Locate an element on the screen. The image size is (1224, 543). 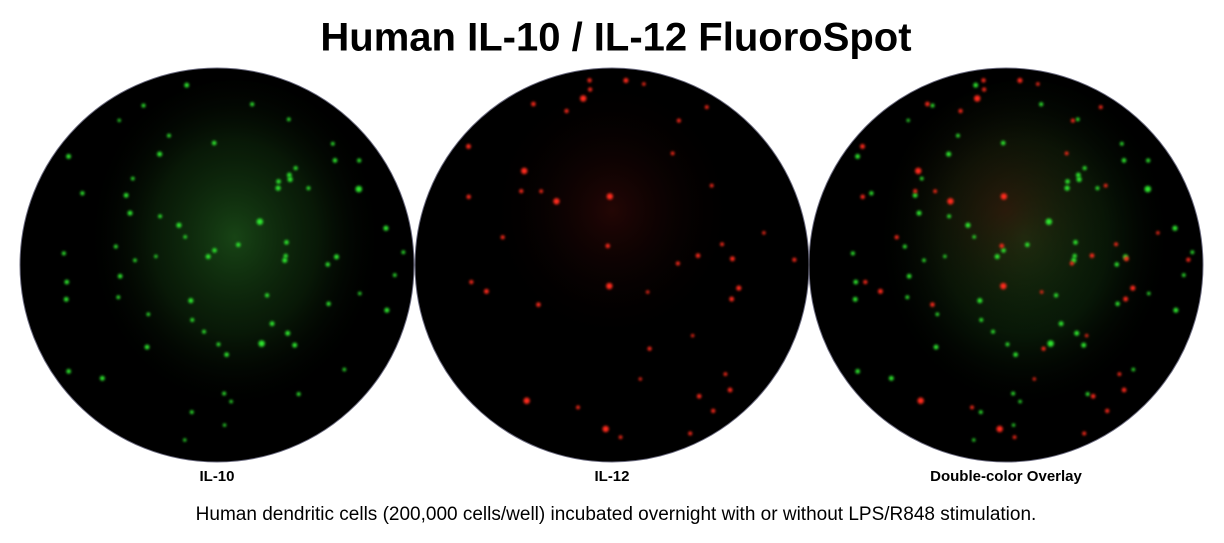
panel-label: IL-10 is located at coordinates (216, 476).